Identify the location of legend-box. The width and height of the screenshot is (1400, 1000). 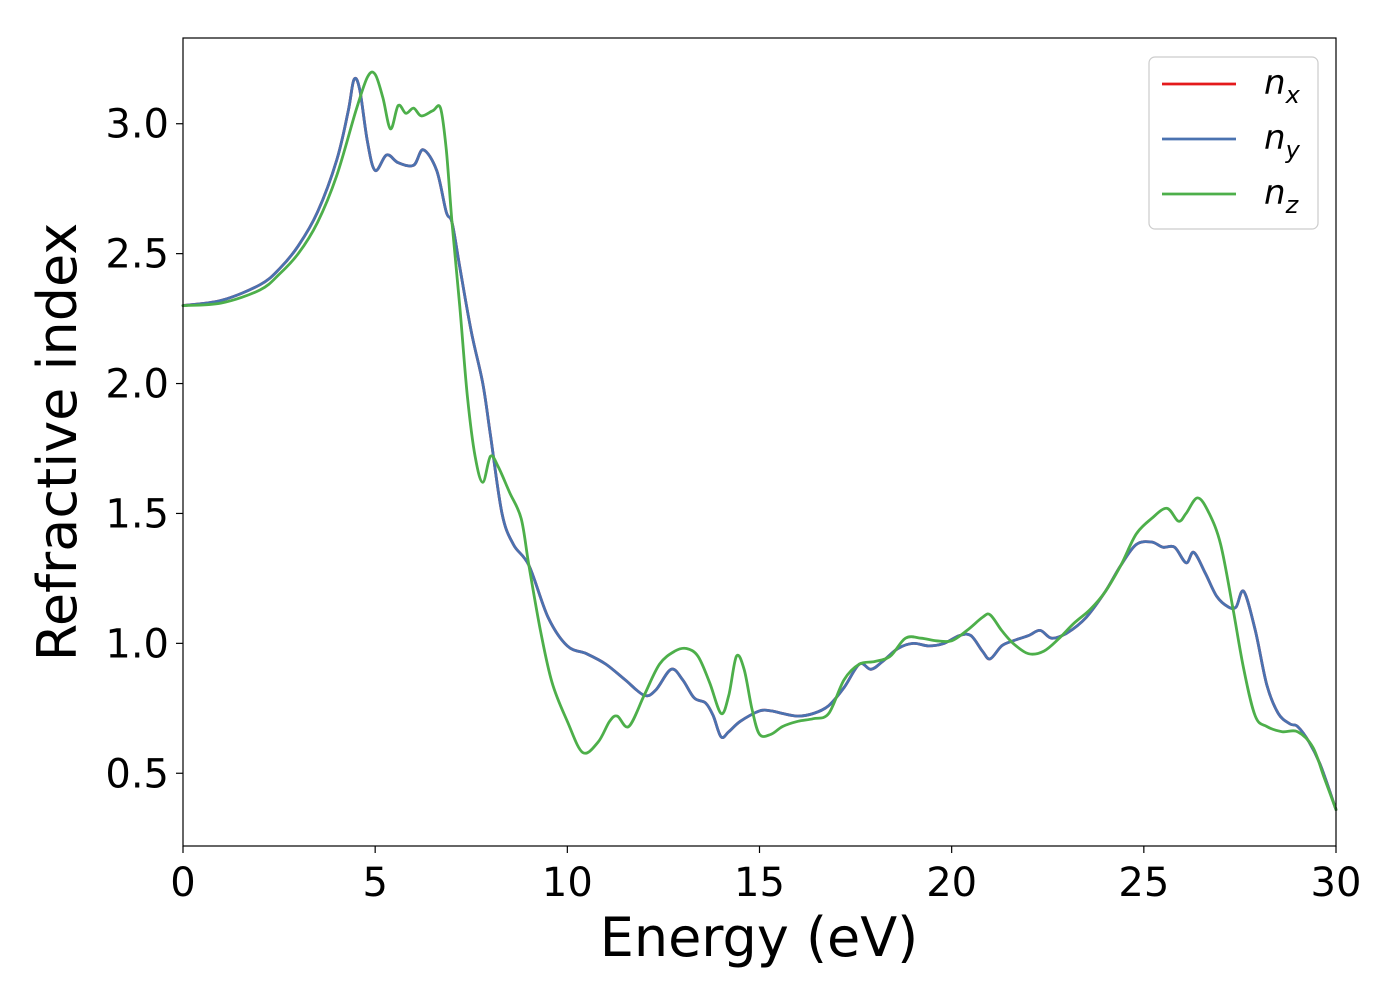
(1233, 143).